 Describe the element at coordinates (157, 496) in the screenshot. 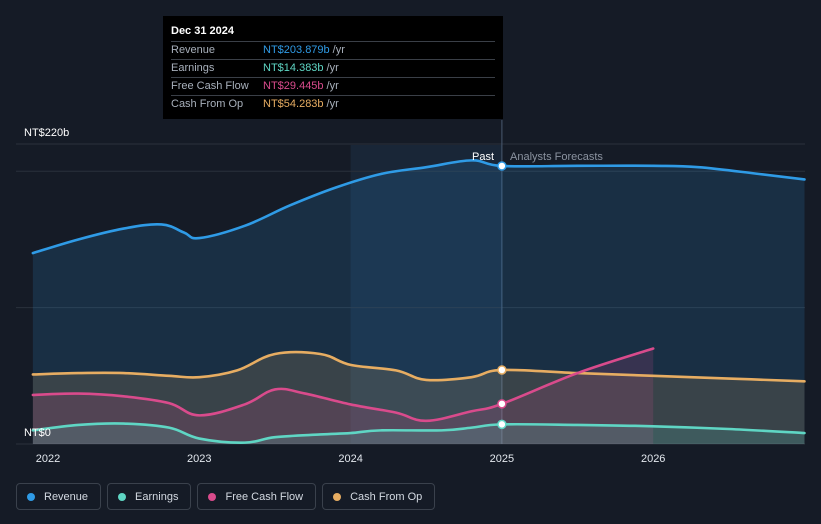

I see `legend-label: Earnings` at that location.